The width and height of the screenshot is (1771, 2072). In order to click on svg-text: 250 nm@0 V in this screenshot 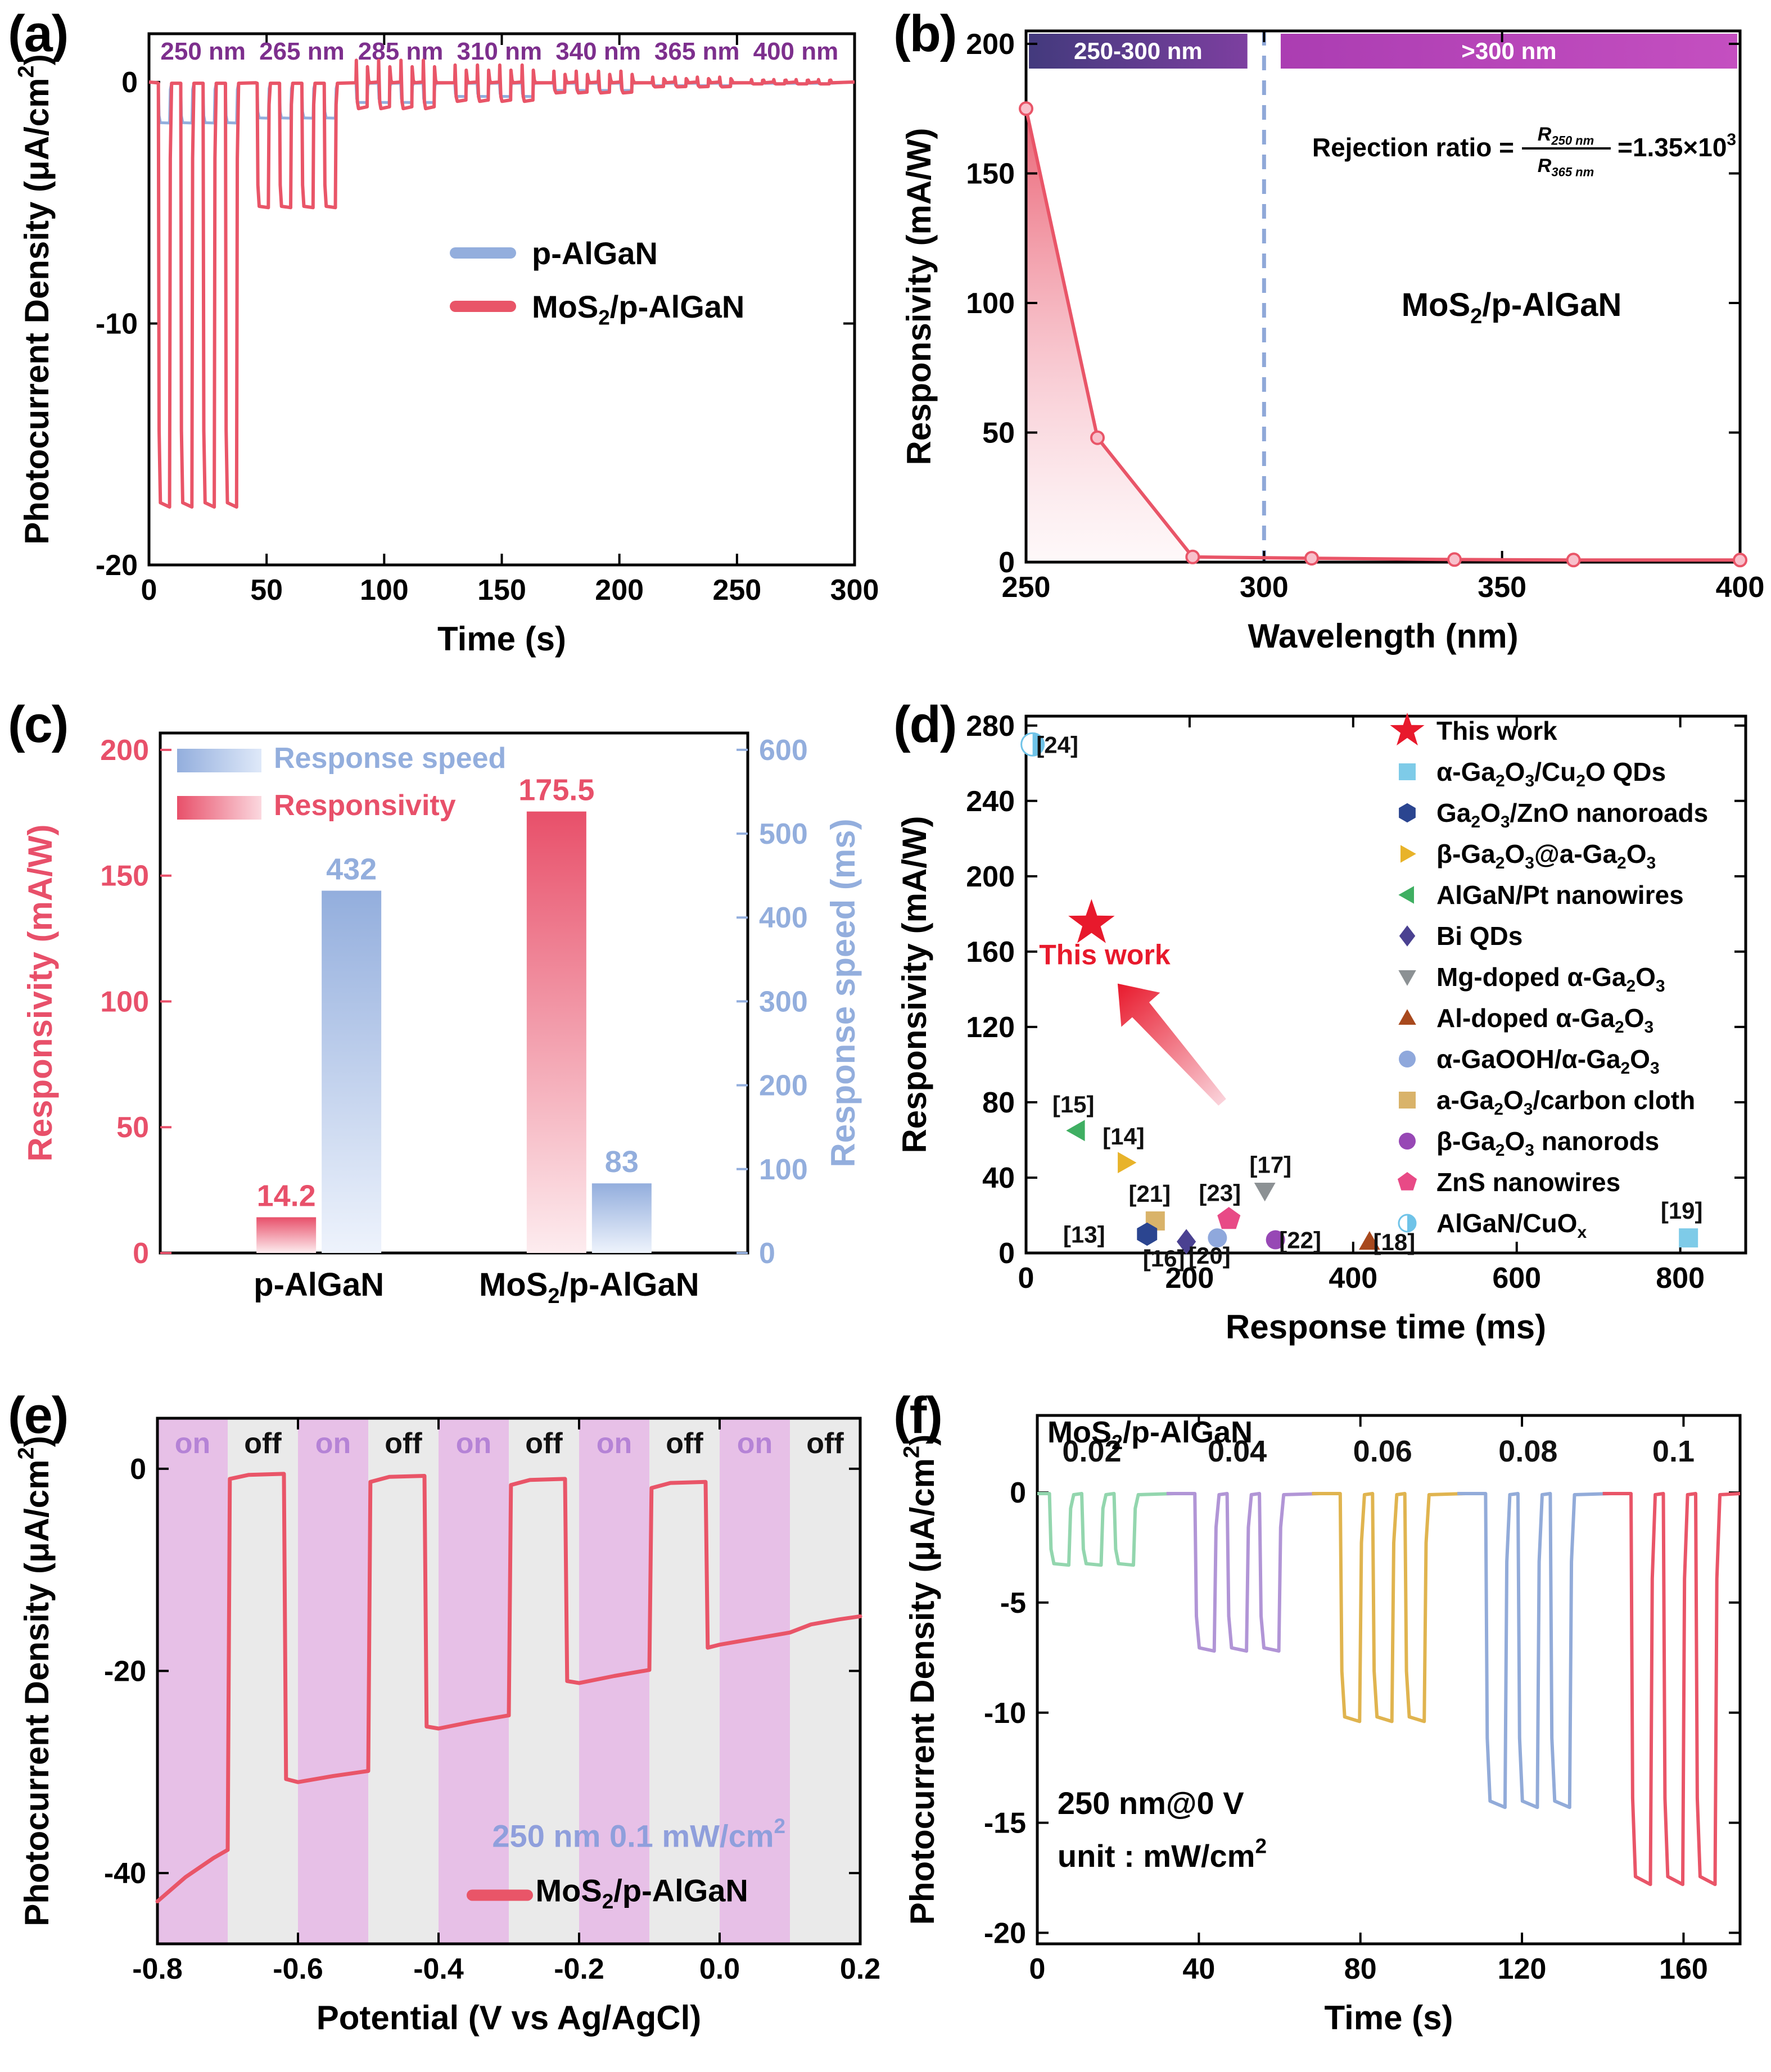, I will do `click(1151, 1803)`.